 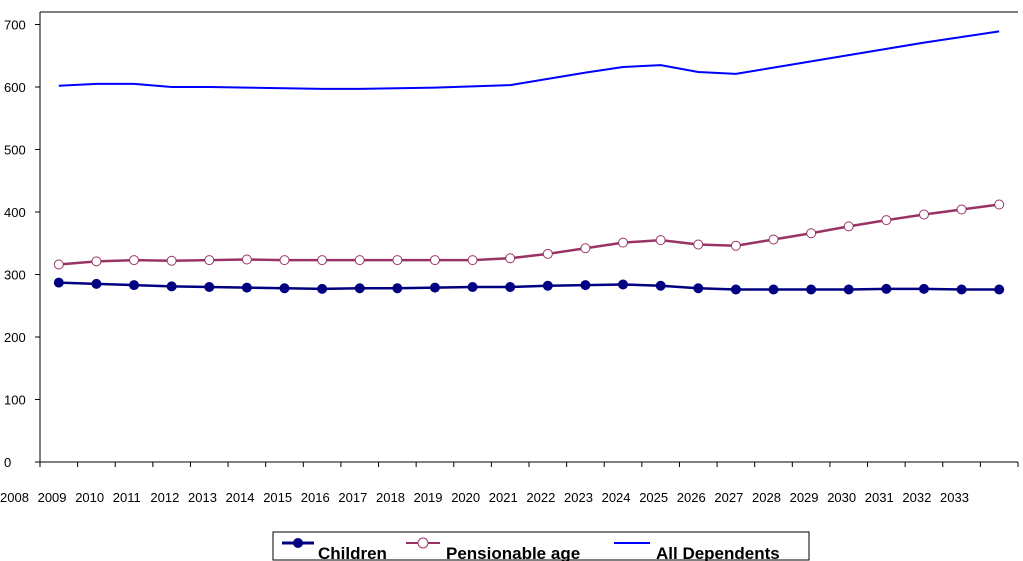 I want to click on legend-box, so click(x=541, y=546).